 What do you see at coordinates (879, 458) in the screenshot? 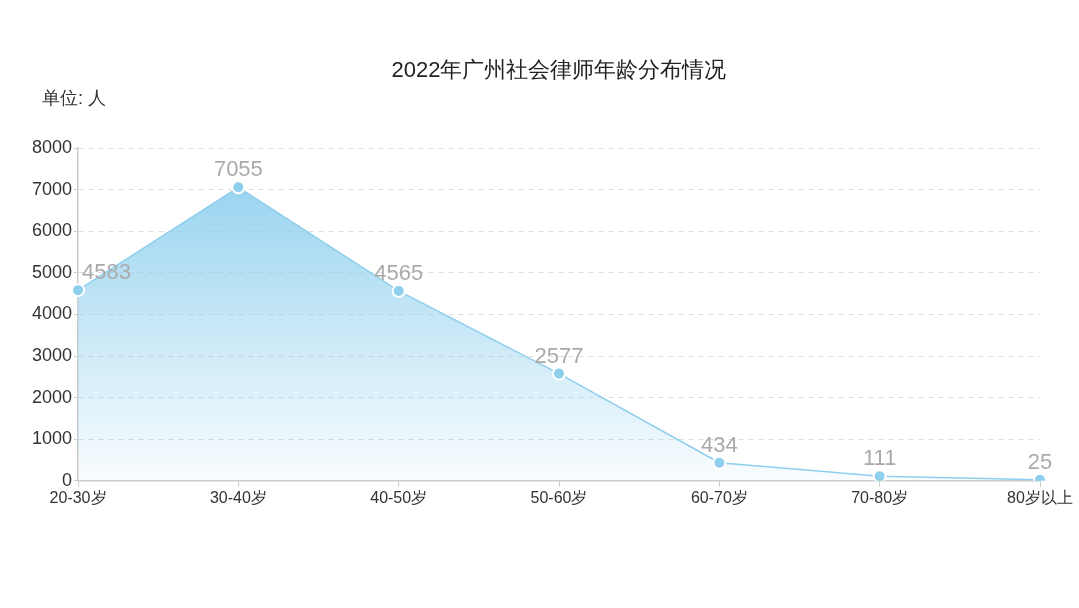
I see `data-label: 111` at bounding box center [879, 458].